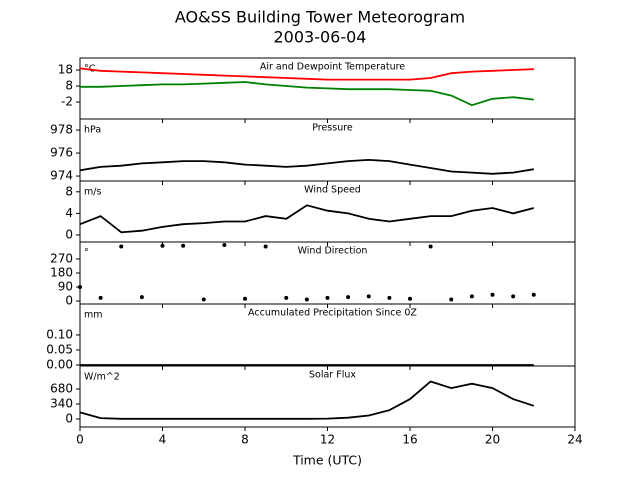  I want to click on panel-title: Wind Speed, so click(332, 190).